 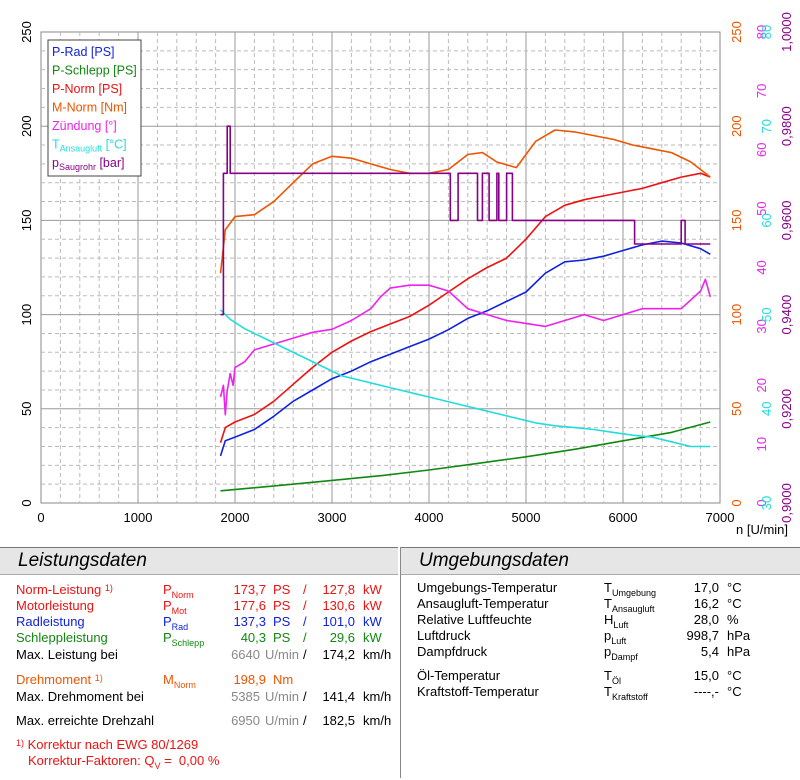 I want to click on x-tick-label: 3000, so click(x=332, y=517).